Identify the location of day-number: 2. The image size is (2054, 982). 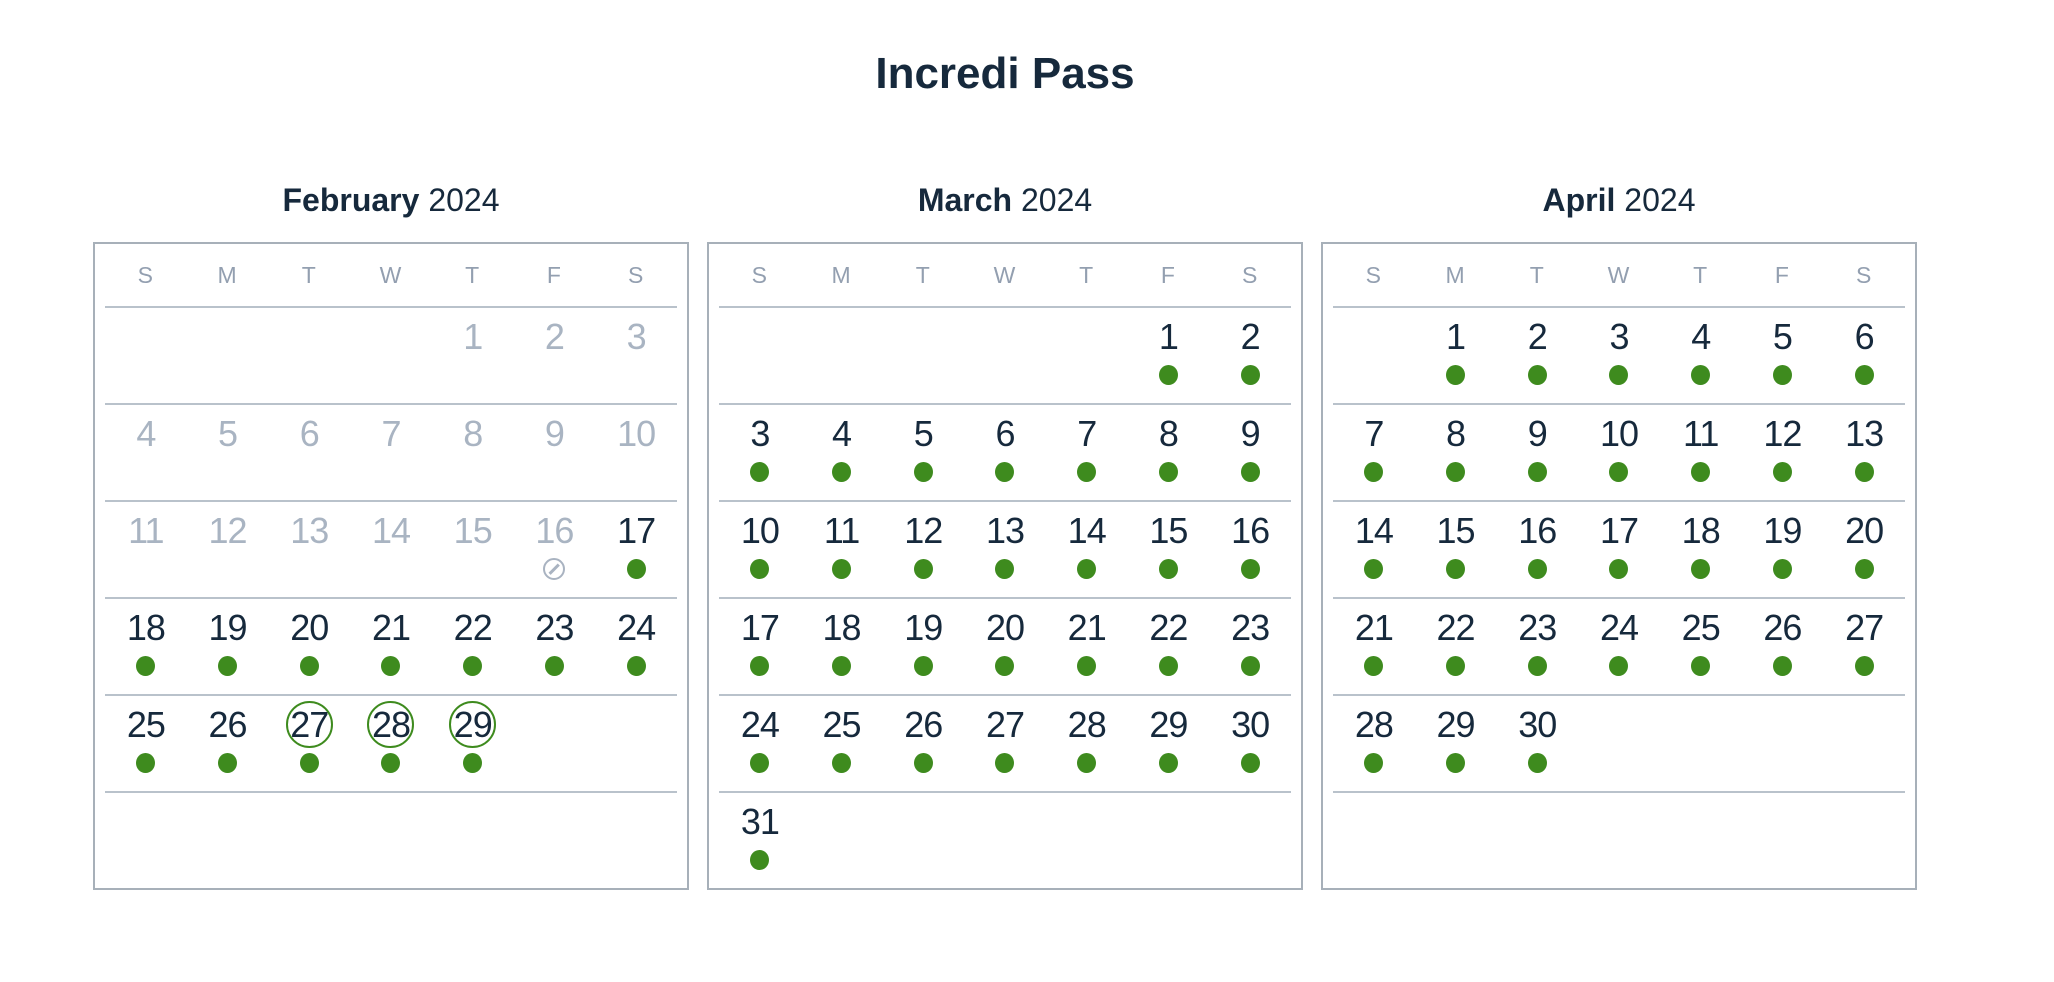
(1250, 336).